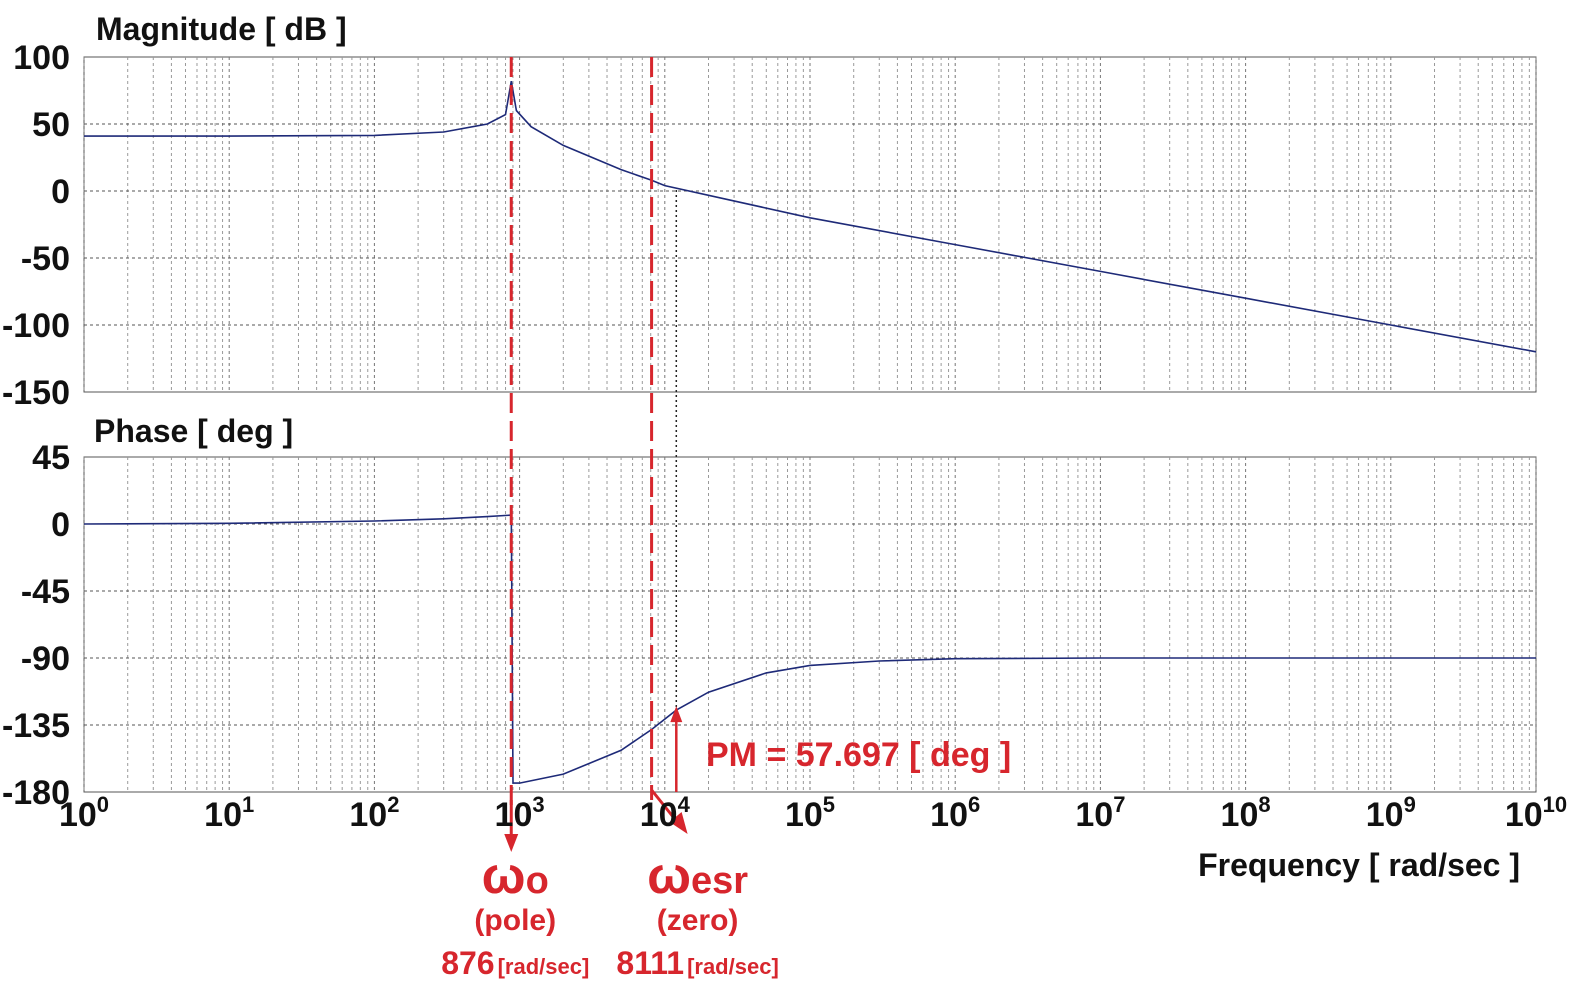 The width and height of the screenshot is (1588, 995). I want to click on zero-value-label: 8111 [rad/sec], so click(697, 963).